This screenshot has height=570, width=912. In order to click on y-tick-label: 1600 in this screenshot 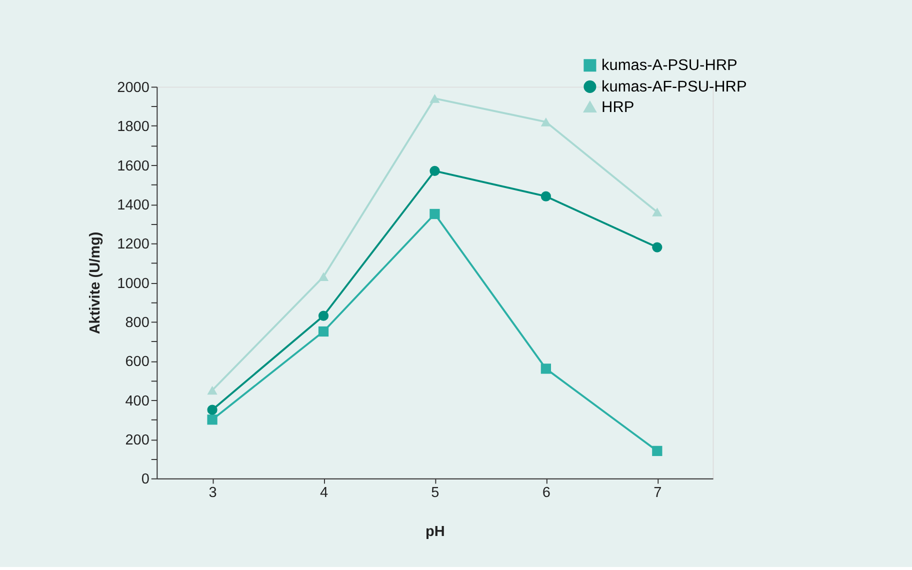, I will do `click(133, 166)`.